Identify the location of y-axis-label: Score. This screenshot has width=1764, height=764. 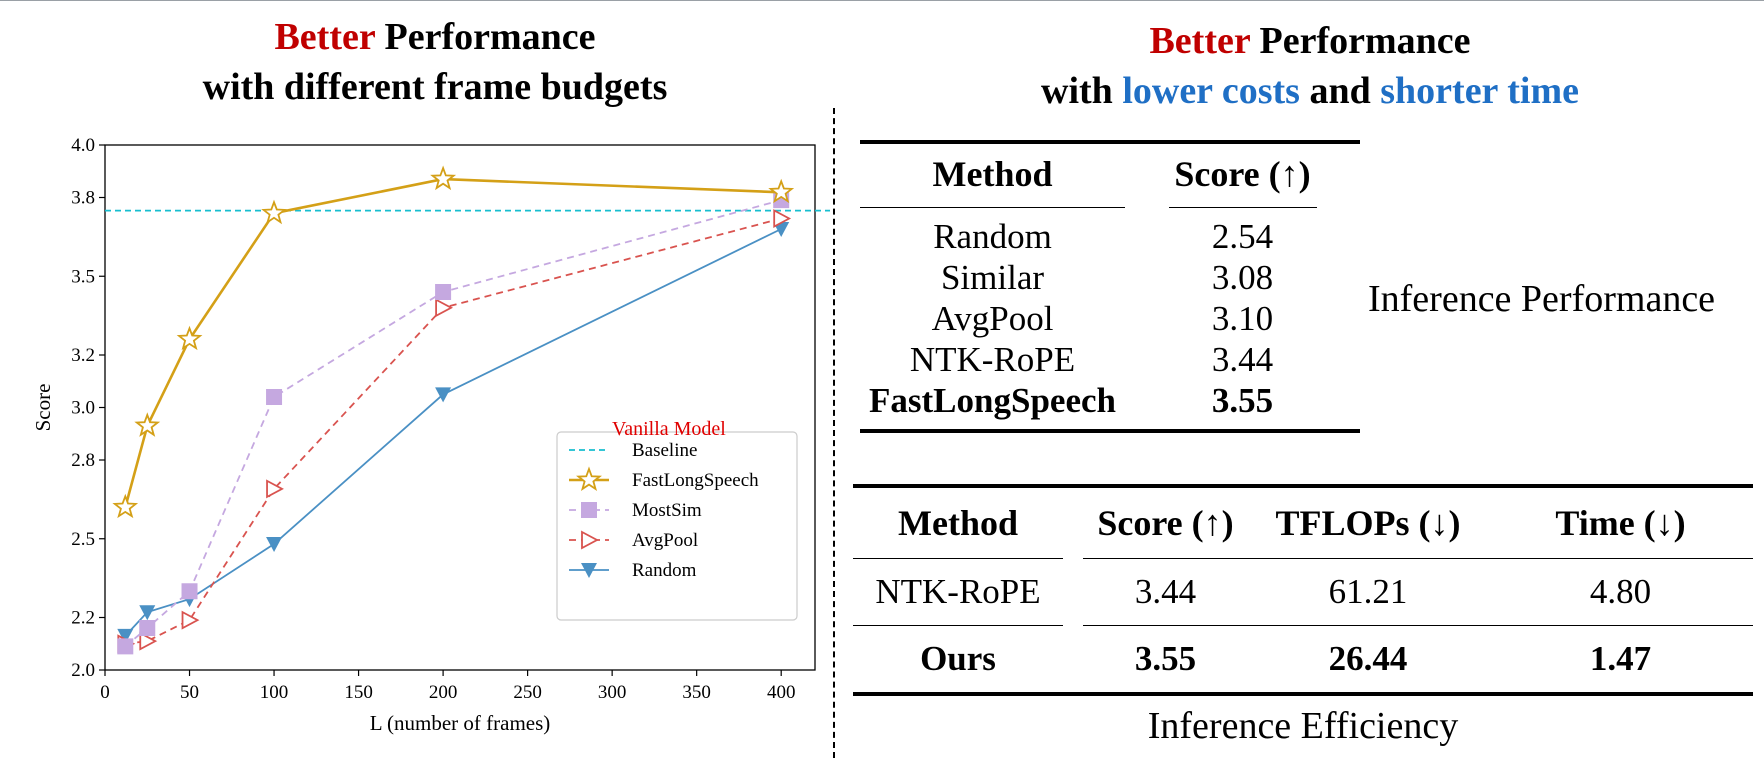
(43, 408).